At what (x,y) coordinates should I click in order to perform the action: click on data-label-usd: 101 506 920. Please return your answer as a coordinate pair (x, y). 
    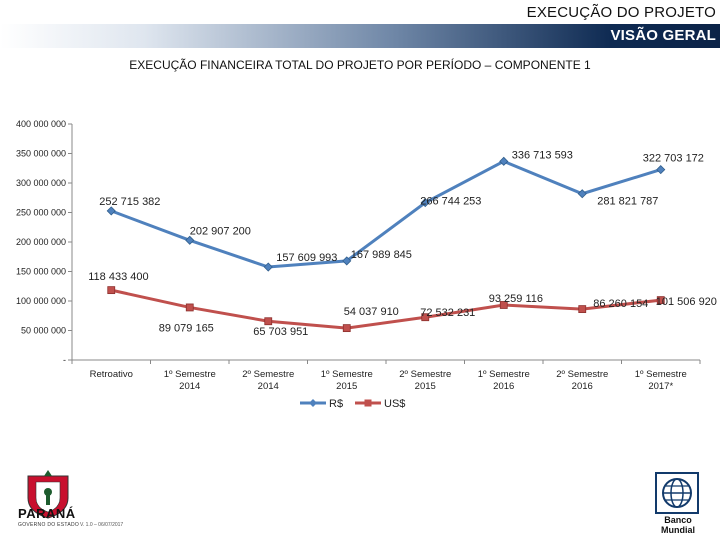
    Looking at the image, I should click on (686, 302).